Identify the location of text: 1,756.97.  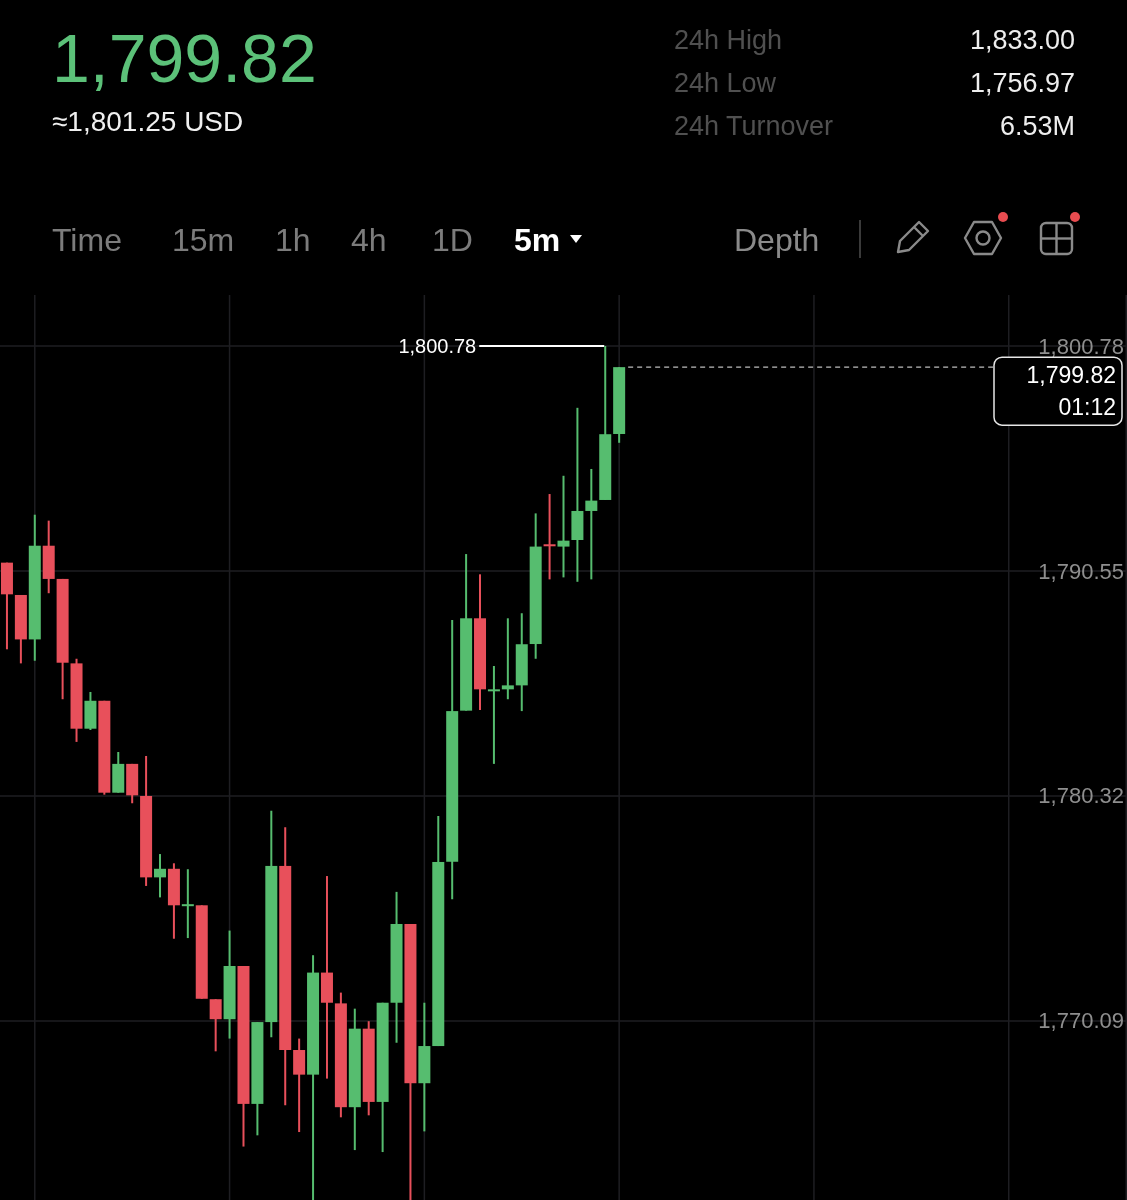
(1022, 83).